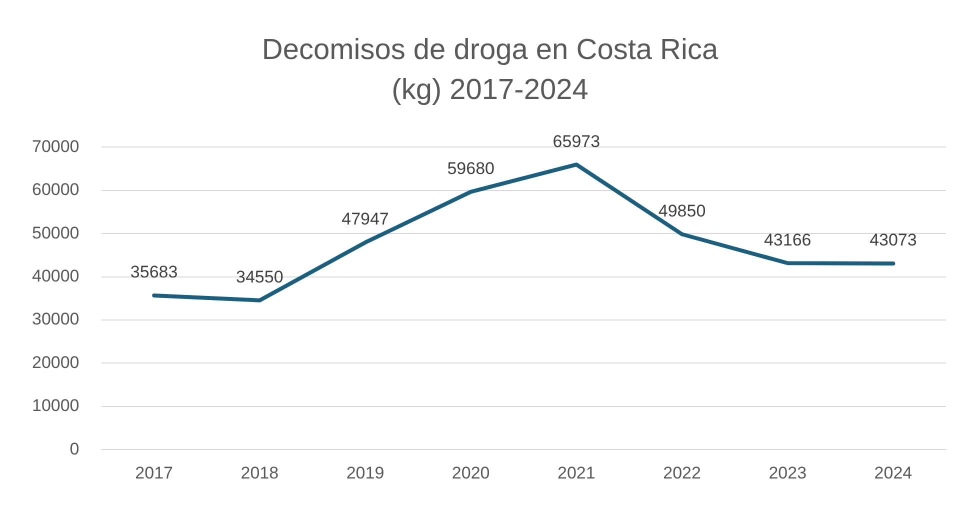  What do you see at coordinates (490, 70) in the screenshot?
I see `chart-title: Decomisos de droga en Costa Rica (kg) 2017-2024` at bounding box center [490, 70].